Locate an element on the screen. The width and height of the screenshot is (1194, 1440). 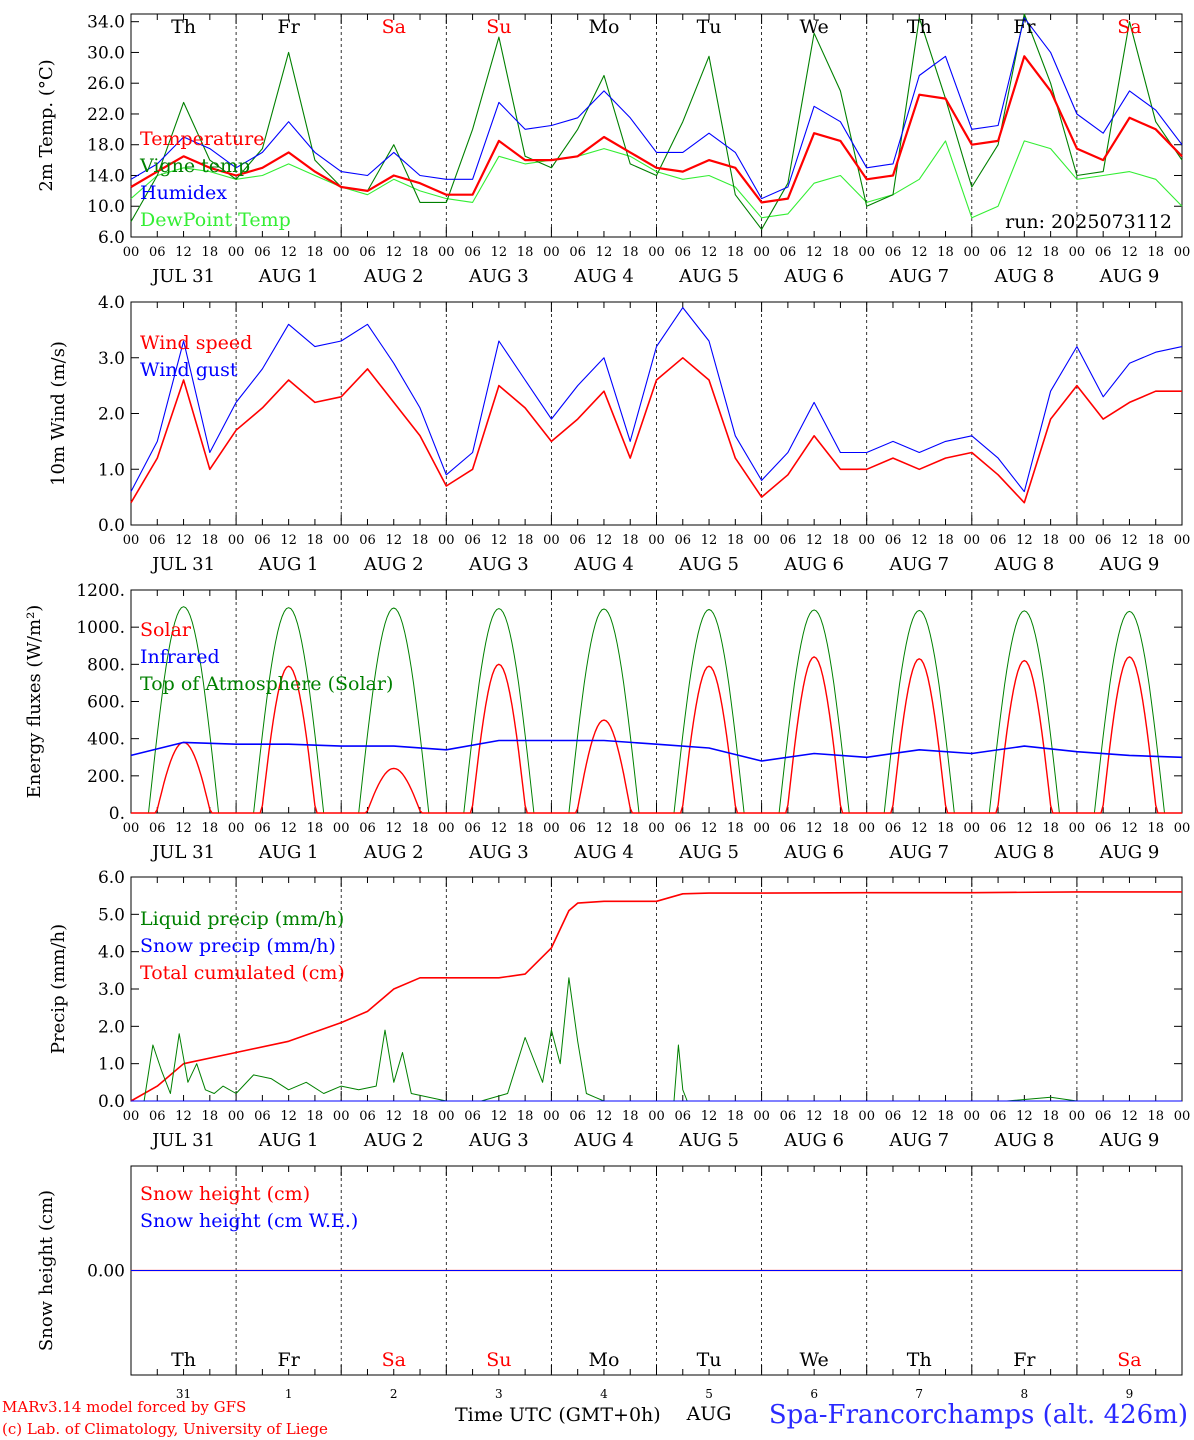
temperature-series-dewpoint-temp is located at coordinates (656, 179).